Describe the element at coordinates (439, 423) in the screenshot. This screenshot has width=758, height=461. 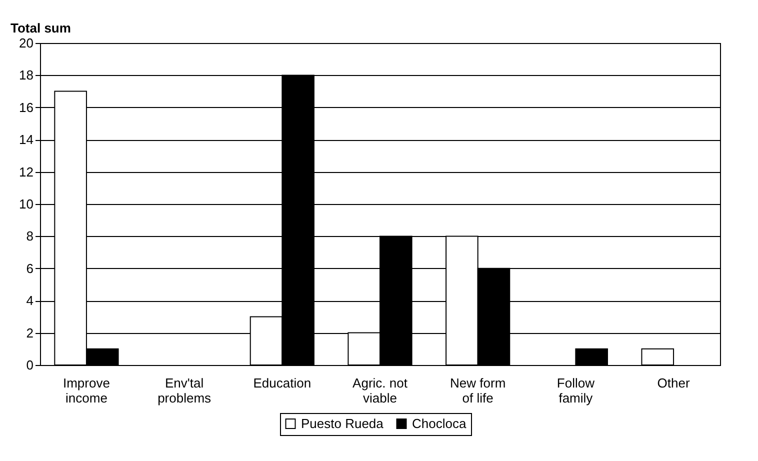
I see `legend-label: Chocloca` at that location.